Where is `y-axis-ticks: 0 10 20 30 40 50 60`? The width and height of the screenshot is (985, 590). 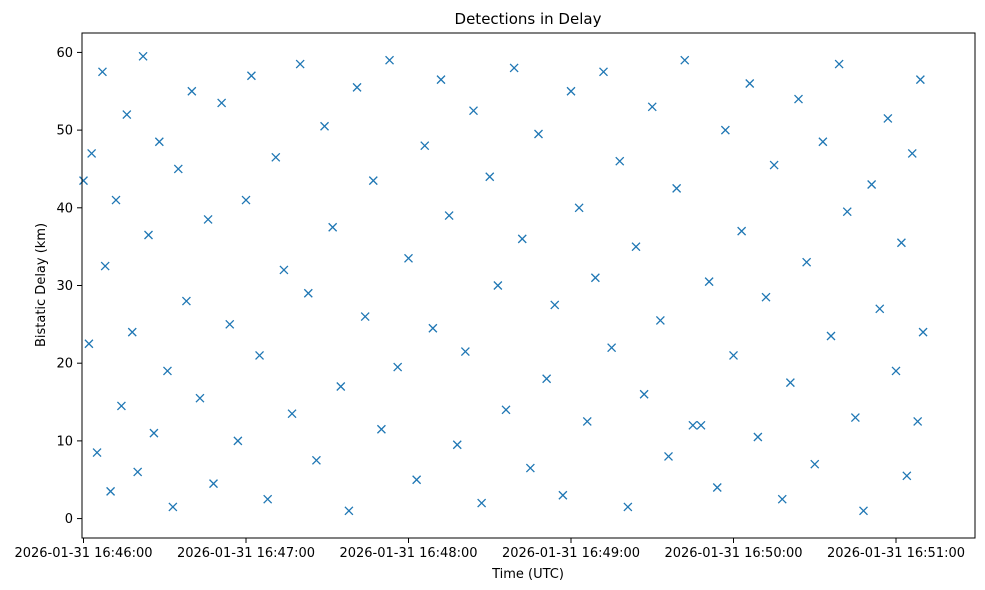
y-axis-ticks: 0 10 20 30 40 50 60 is located at coordinates (69, 286).